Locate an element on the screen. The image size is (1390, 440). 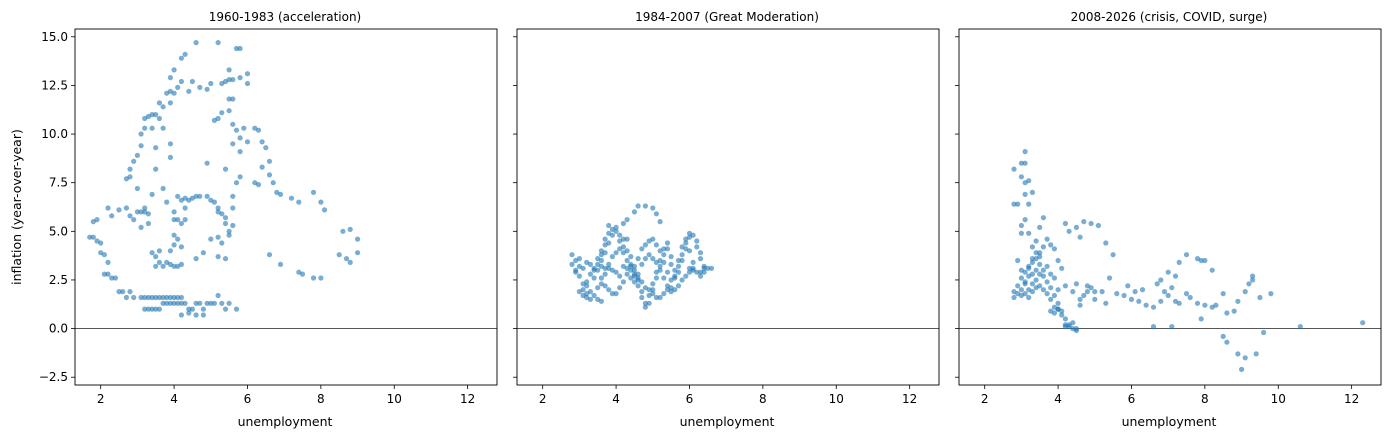
x-tick-label: 4 is located at coordinates (174, 399).